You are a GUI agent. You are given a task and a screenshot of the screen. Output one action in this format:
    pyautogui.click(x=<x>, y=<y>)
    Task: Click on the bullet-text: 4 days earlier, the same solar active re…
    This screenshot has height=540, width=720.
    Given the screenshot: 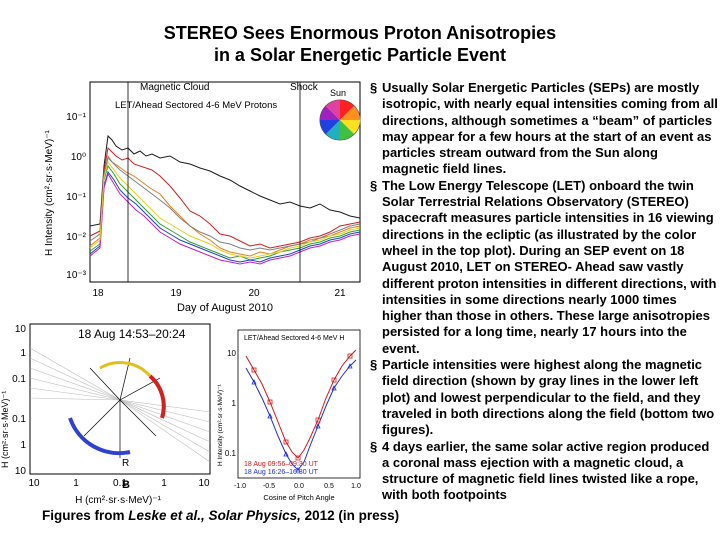 What is the action you would take?
    pyautogui.click(x=546, y=470)
    